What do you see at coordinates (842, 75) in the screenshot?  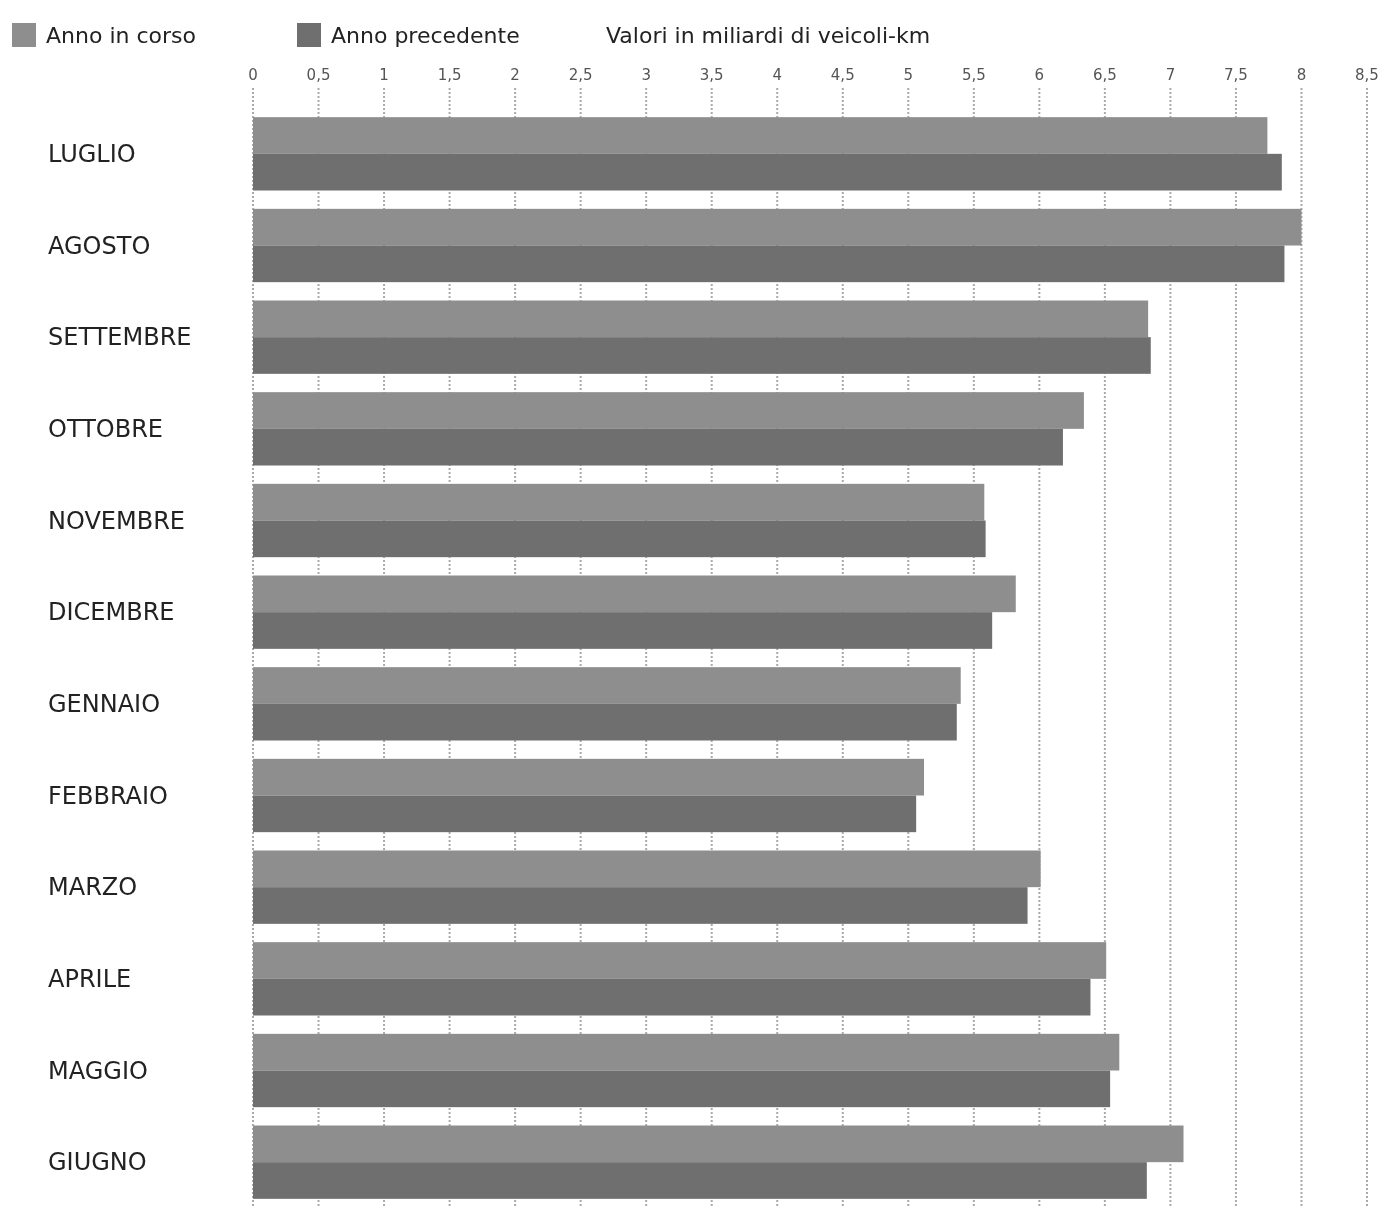 I see `x-tick-label: 4,5` at bounding box center [842, 75].